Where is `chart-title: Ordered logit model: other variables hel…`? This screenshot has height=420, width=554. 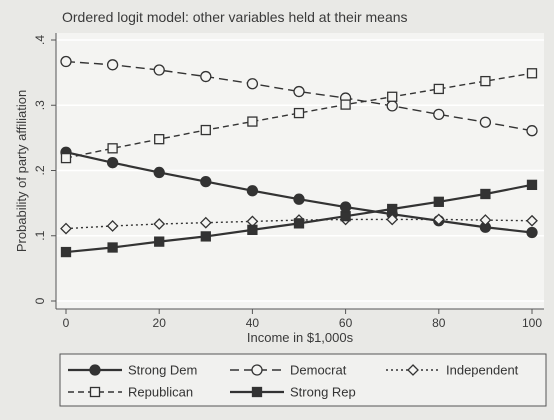 chart-title: Ordered logit model: other variables hel… is located at coordinates (235, 17).